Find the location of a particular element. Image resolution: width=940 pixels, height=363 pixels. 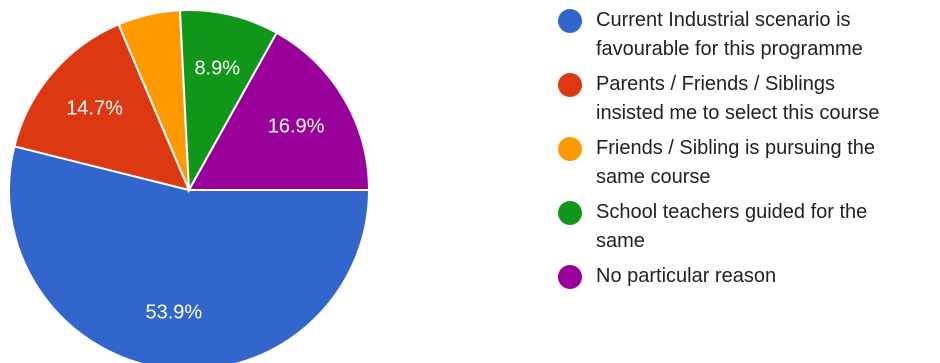

legend-item: School teachers guided for the same is located at coordinates (748, 227).